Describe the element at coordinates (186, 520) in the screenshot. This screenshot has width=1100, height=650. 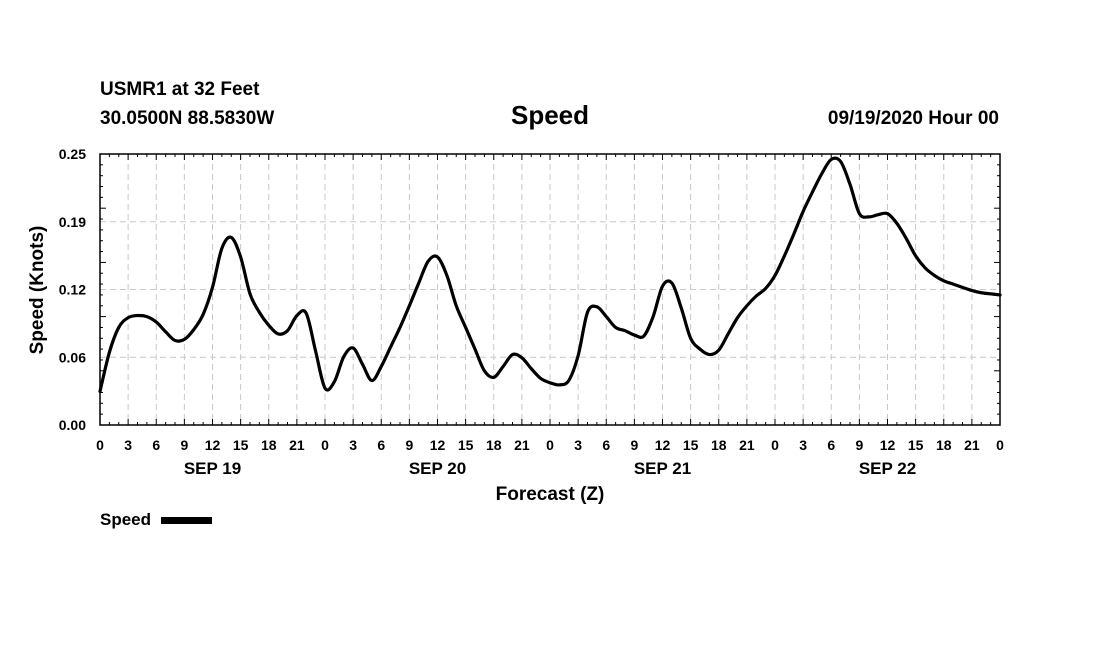
I see `legend-swatch` at that location.